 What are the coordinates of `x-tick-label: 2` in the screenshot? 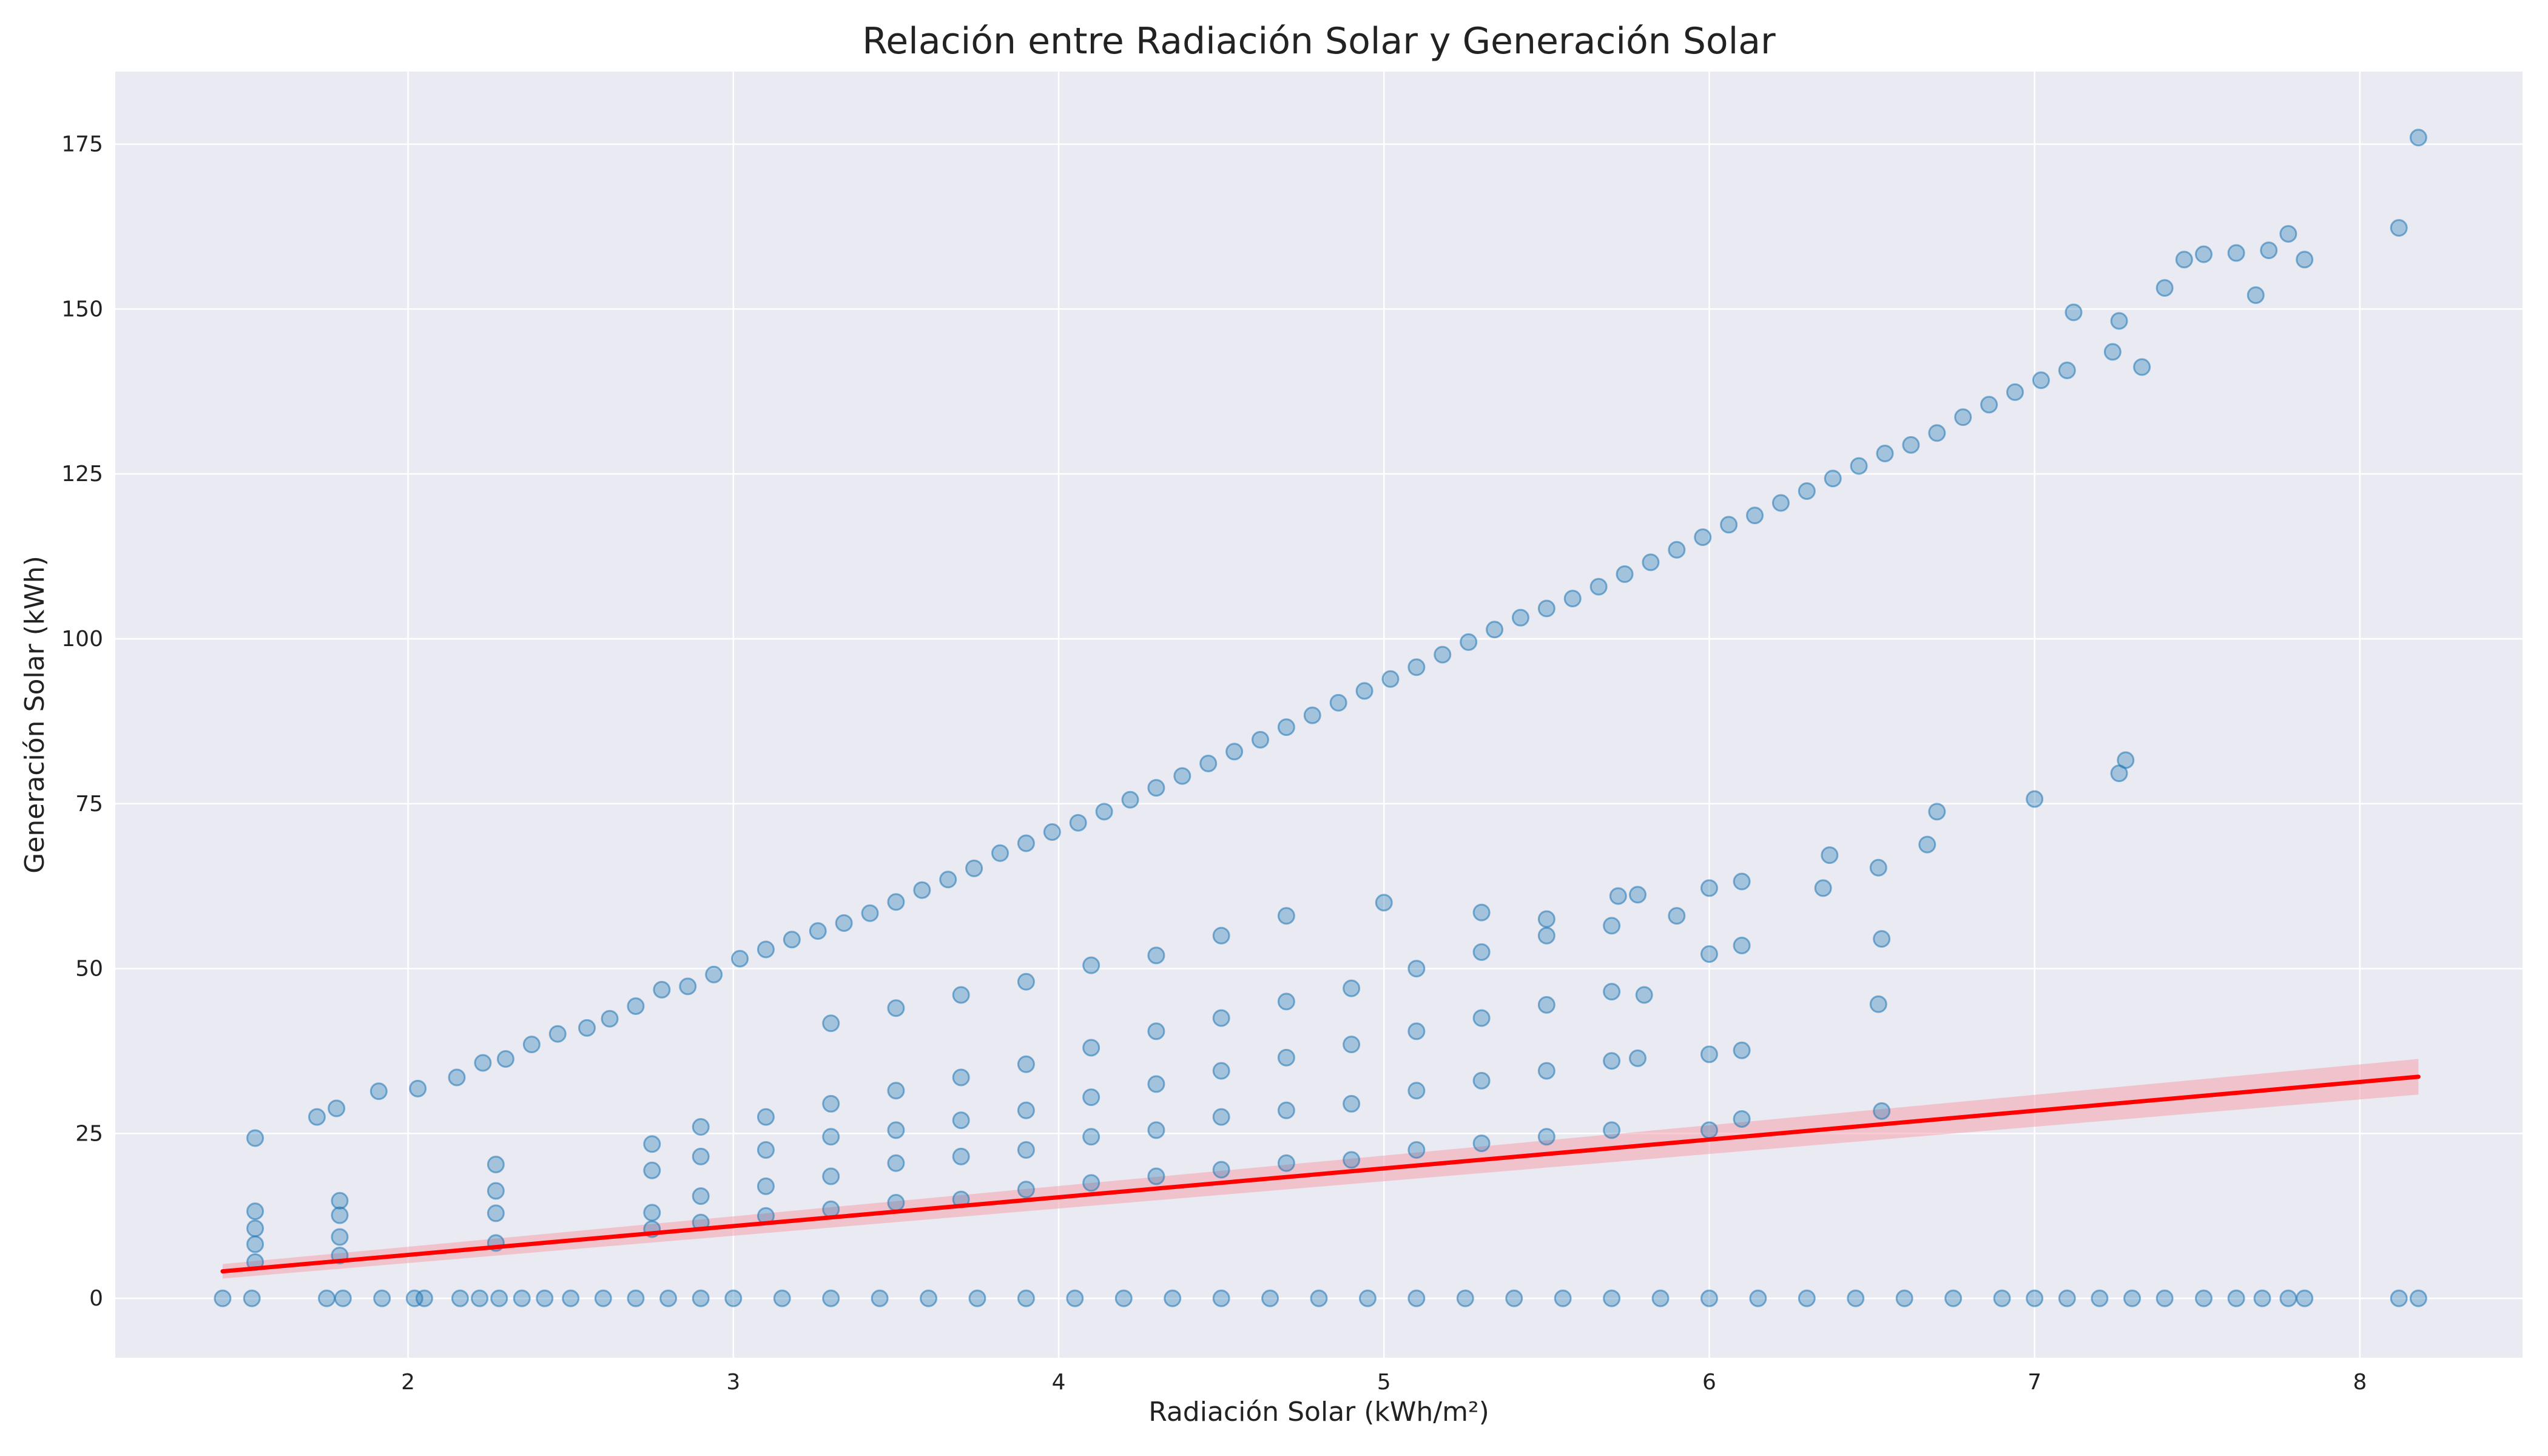 It's located at (408, 1382).